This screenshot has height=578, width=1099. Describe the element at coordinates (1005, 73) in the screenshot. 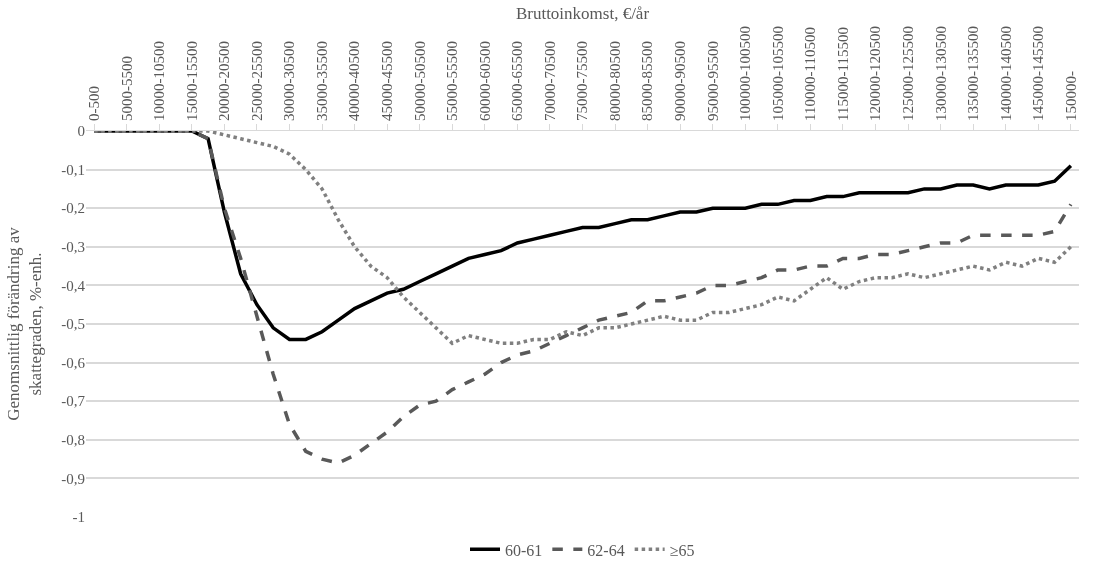

I see `x-tick-label: 140000-140500` at that location.